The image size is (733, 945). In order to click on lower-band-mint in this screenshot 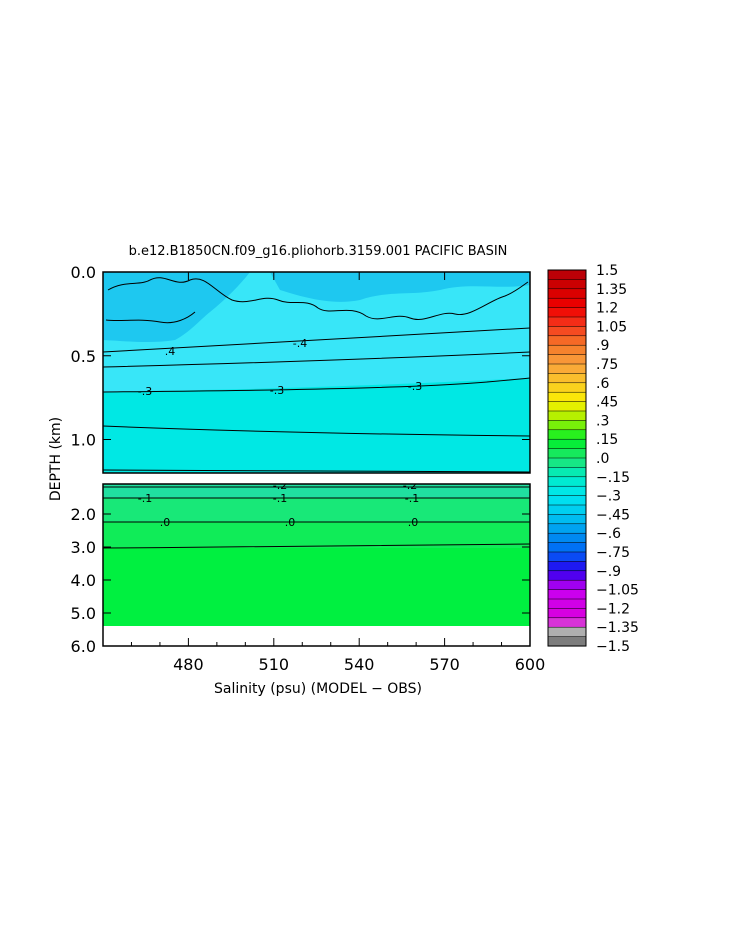, I will do `click(316, 510)`.